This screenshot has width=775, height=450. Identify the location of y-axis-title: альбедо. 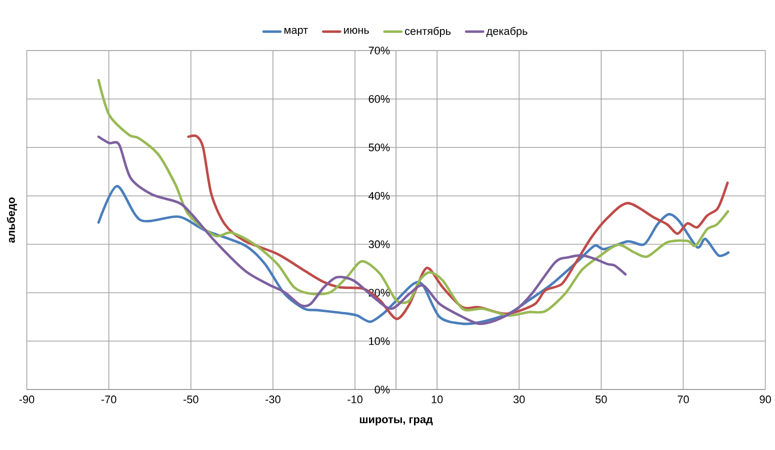
(11, 220).